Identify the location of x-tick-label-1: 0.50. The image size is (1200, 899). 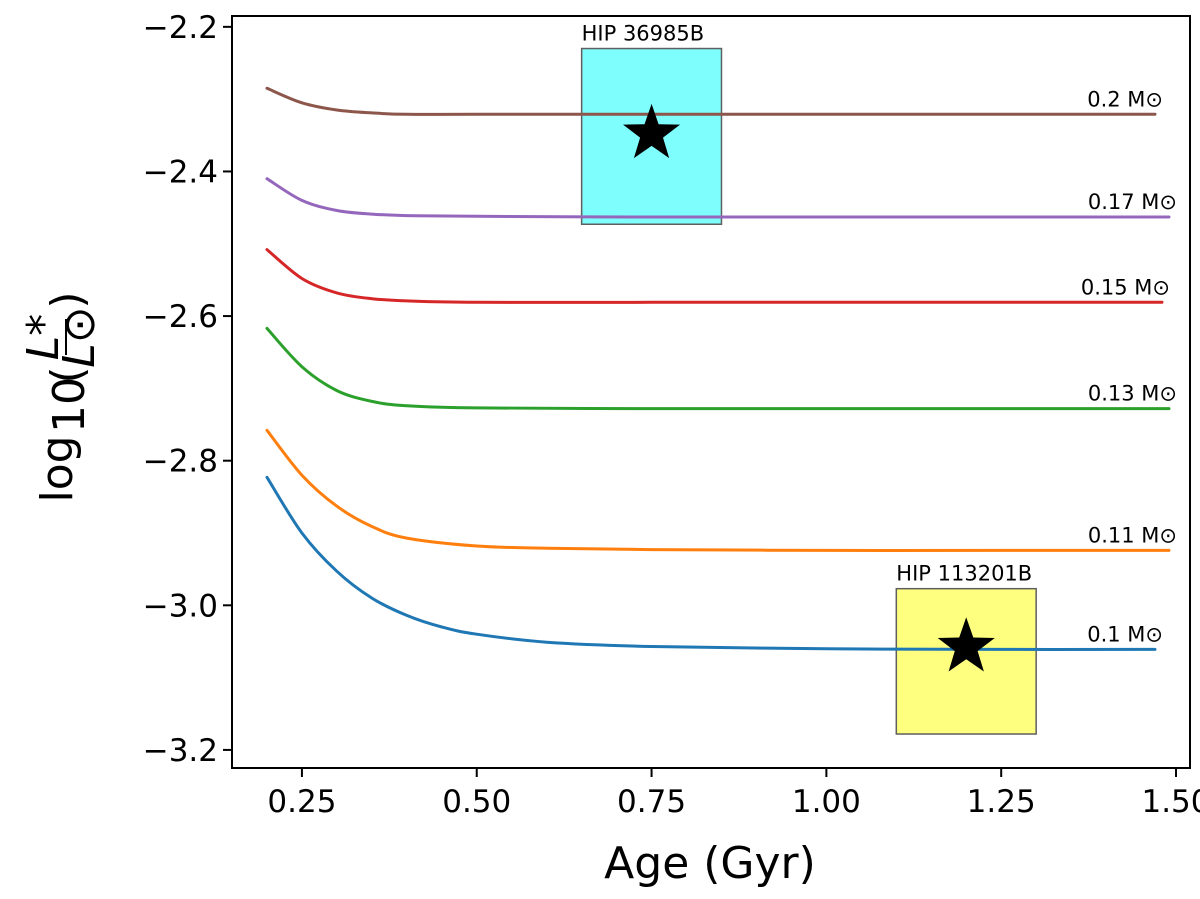
(476, 802).